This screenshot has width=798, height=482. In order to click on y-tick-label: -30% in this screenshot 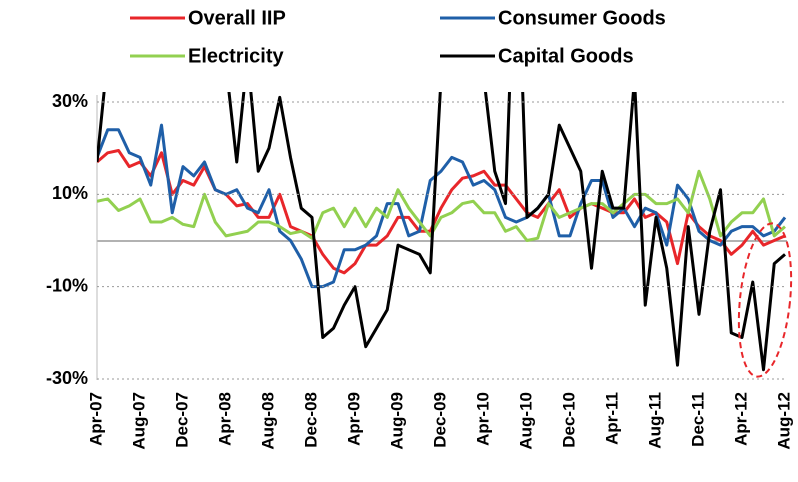, I will do `click(67, 378)`.